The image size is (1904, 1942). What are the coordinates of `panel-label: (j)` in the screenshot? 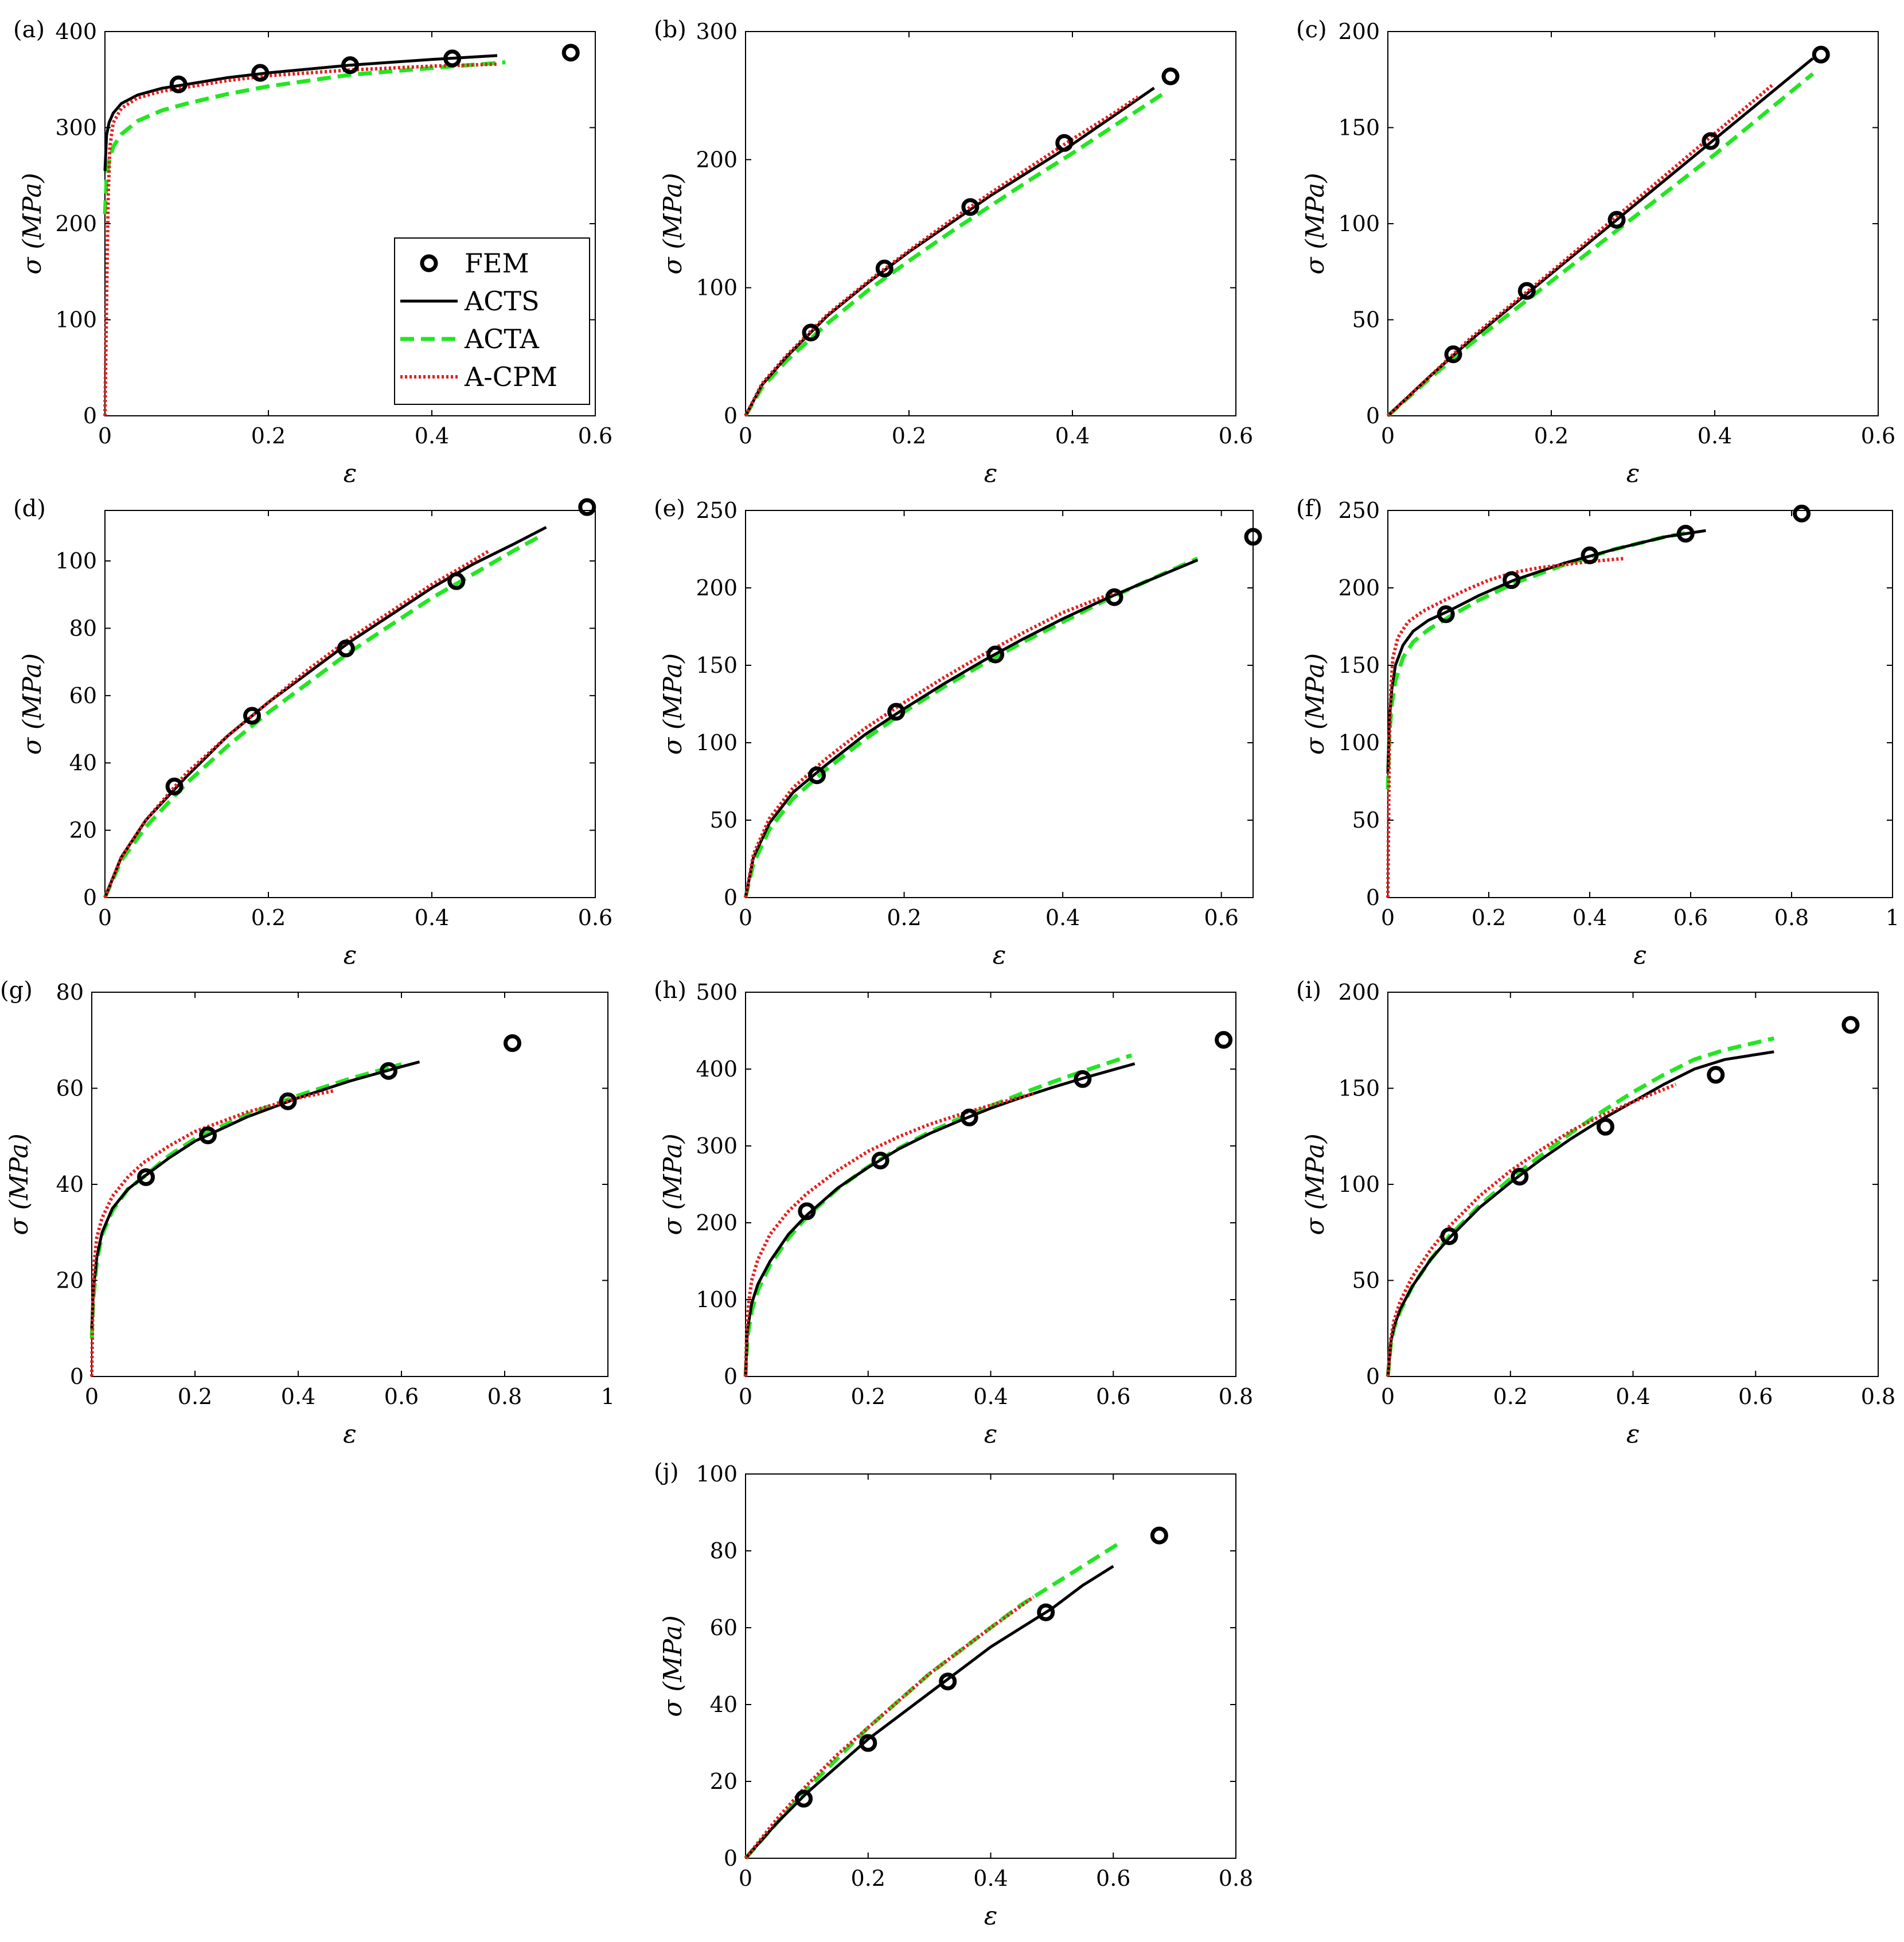 It's located at (667, 1472).